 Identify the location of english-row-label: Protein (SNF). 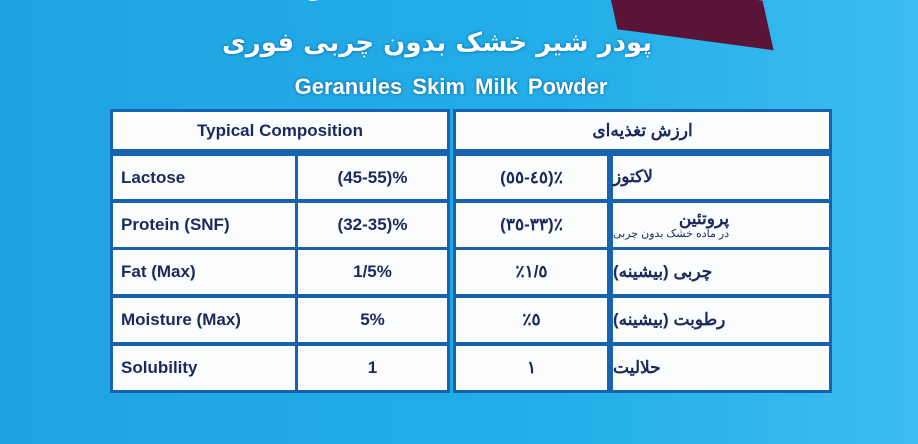
(204, 225).